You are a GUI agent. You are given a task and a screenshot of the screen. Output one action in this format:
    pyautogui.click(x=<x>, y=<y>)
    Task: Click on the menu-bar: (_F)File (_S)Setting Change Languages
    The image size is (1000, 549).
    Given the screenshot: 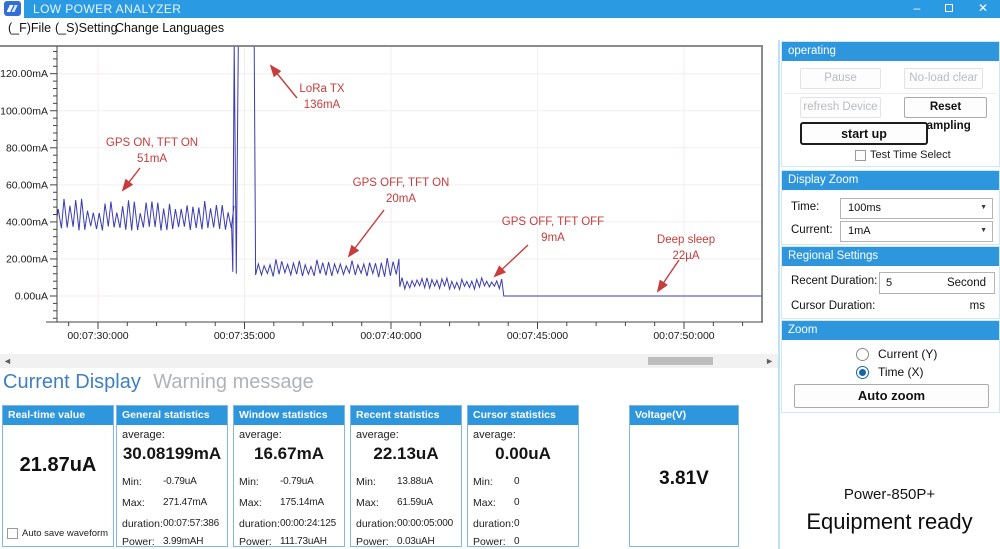 What is the action you would take?
    pyautogui.click(x=500, y=30)
    